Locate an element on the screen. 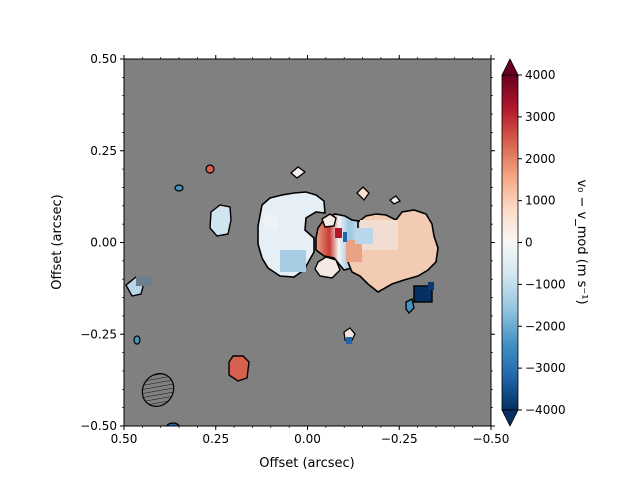 Image resolution: width=640 pixels, height=480 pixels. y-axis-label: Offset (arcsec) is located at coordinates (57, 241).